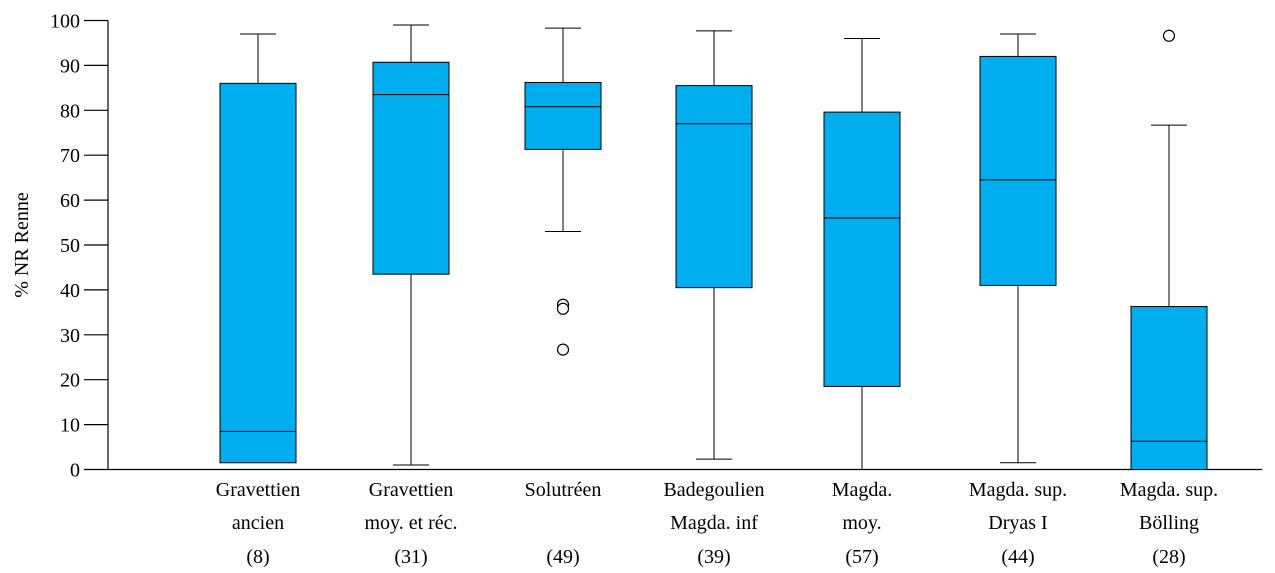 Image resolution: width=1275 pixels, height=573 pixels. I want to click on y-axis-title: % NR Renne, so click(22, 245).